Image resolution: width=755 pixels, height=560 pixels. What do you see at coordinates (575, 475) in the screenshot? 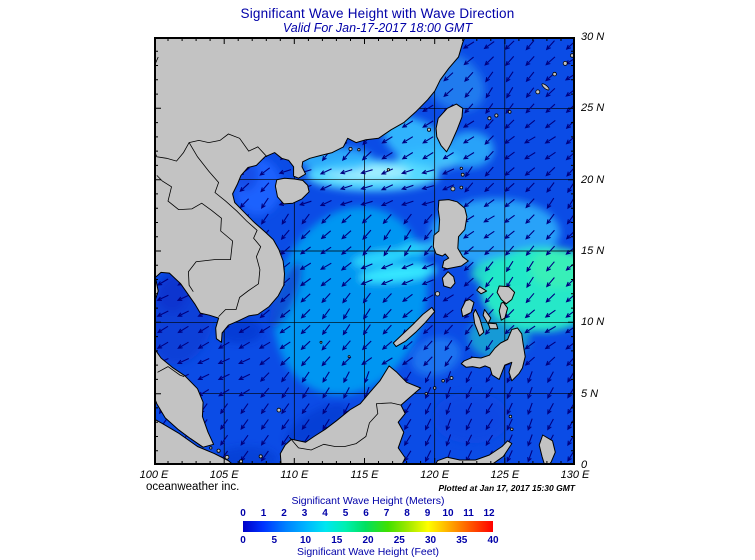
I see `lon-tick-label: 130 E` at bounding box center [575, 475].